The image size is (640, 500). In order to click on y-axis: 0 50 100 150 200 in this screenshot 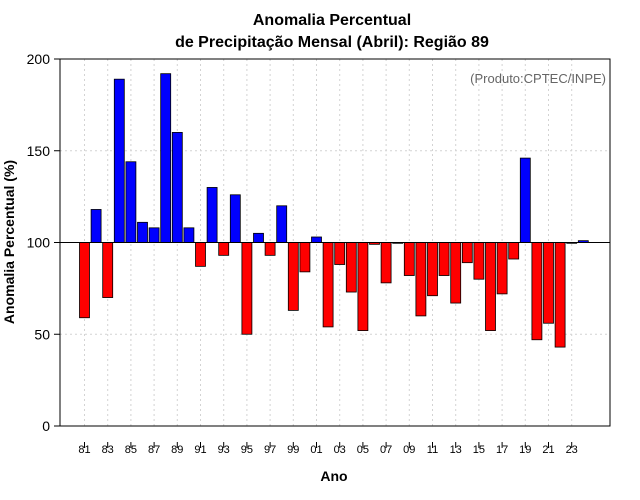, I will do `click(43, 242)`.